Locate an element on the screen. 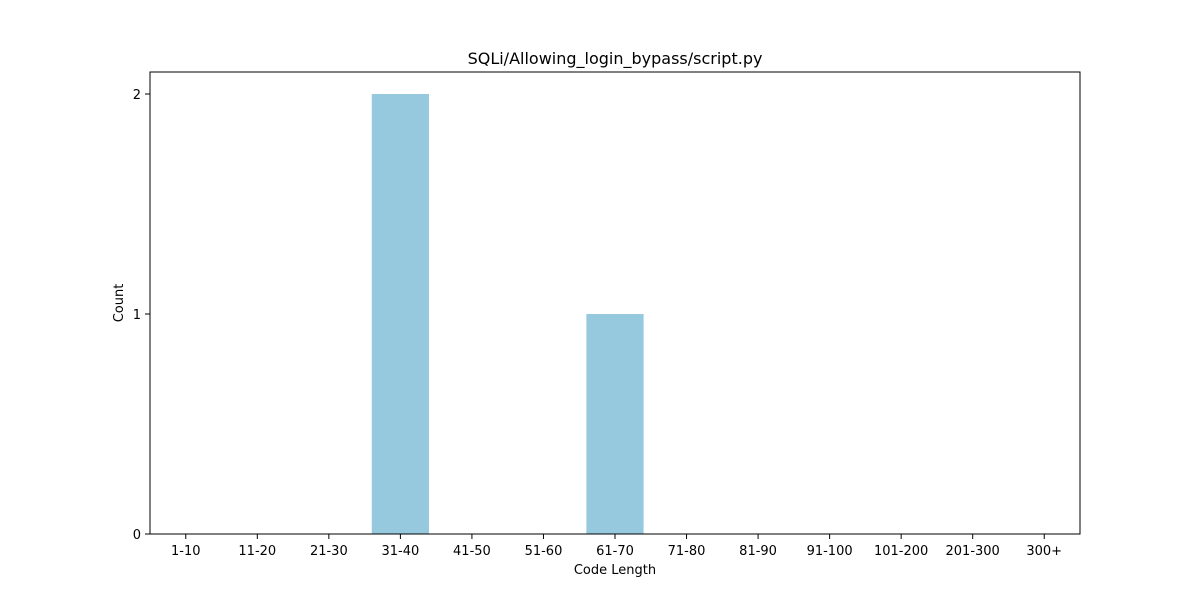 This screenshot has width=1200, height=604. y-tick-label: 1 is located at coordinates (137, 315).